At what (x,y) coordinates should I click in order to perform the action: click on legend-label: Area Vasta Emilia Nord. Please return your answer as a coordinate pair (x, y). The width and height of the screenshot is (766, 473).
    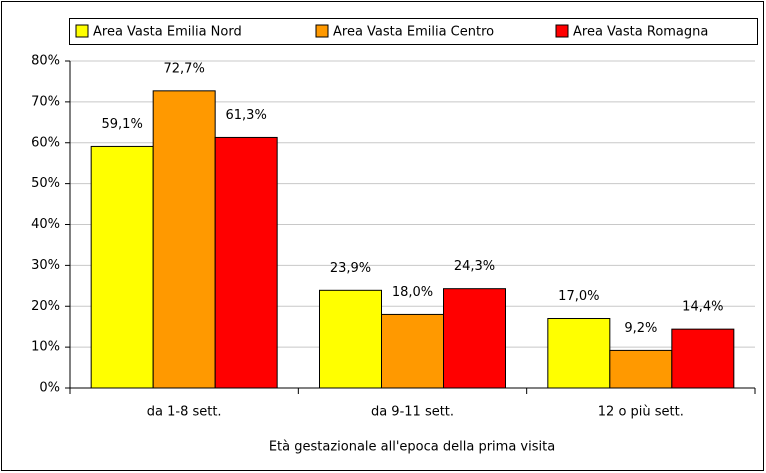
    Looking at the image, I should click on (167, 32).